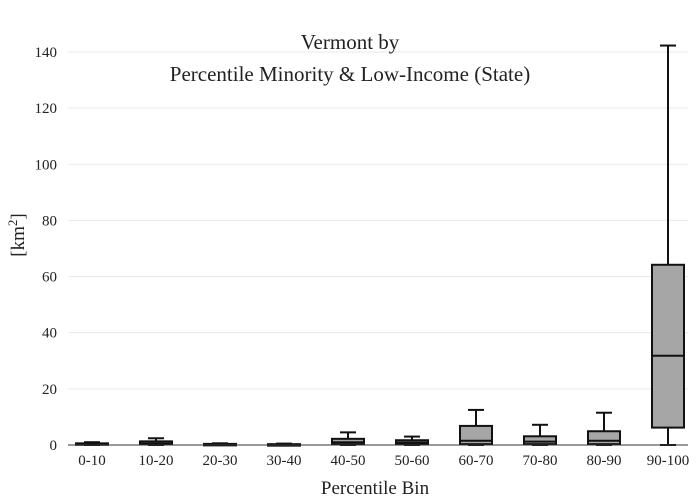 This screenshot has width=700, height=500. Describe the element at coordinates (92, 461) in the screenshot. I see `x-tick-label-0-10: 0-10` at that location.